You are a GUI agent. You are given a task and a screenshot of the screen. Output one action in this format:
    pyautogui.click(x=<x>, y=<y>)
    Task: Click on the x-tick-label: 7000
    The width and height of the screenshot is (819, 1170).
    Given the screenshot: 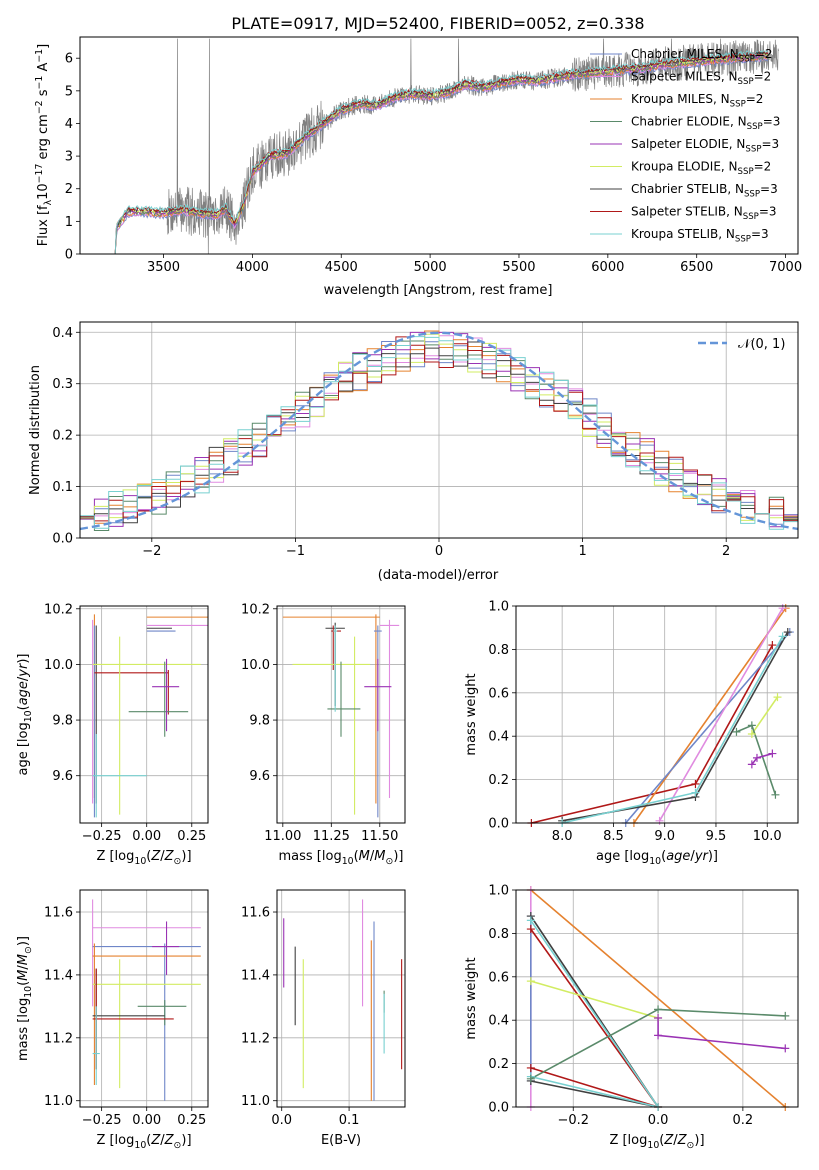 What is the action you would take?
    pyautogui.click(x=785, y=267)
    